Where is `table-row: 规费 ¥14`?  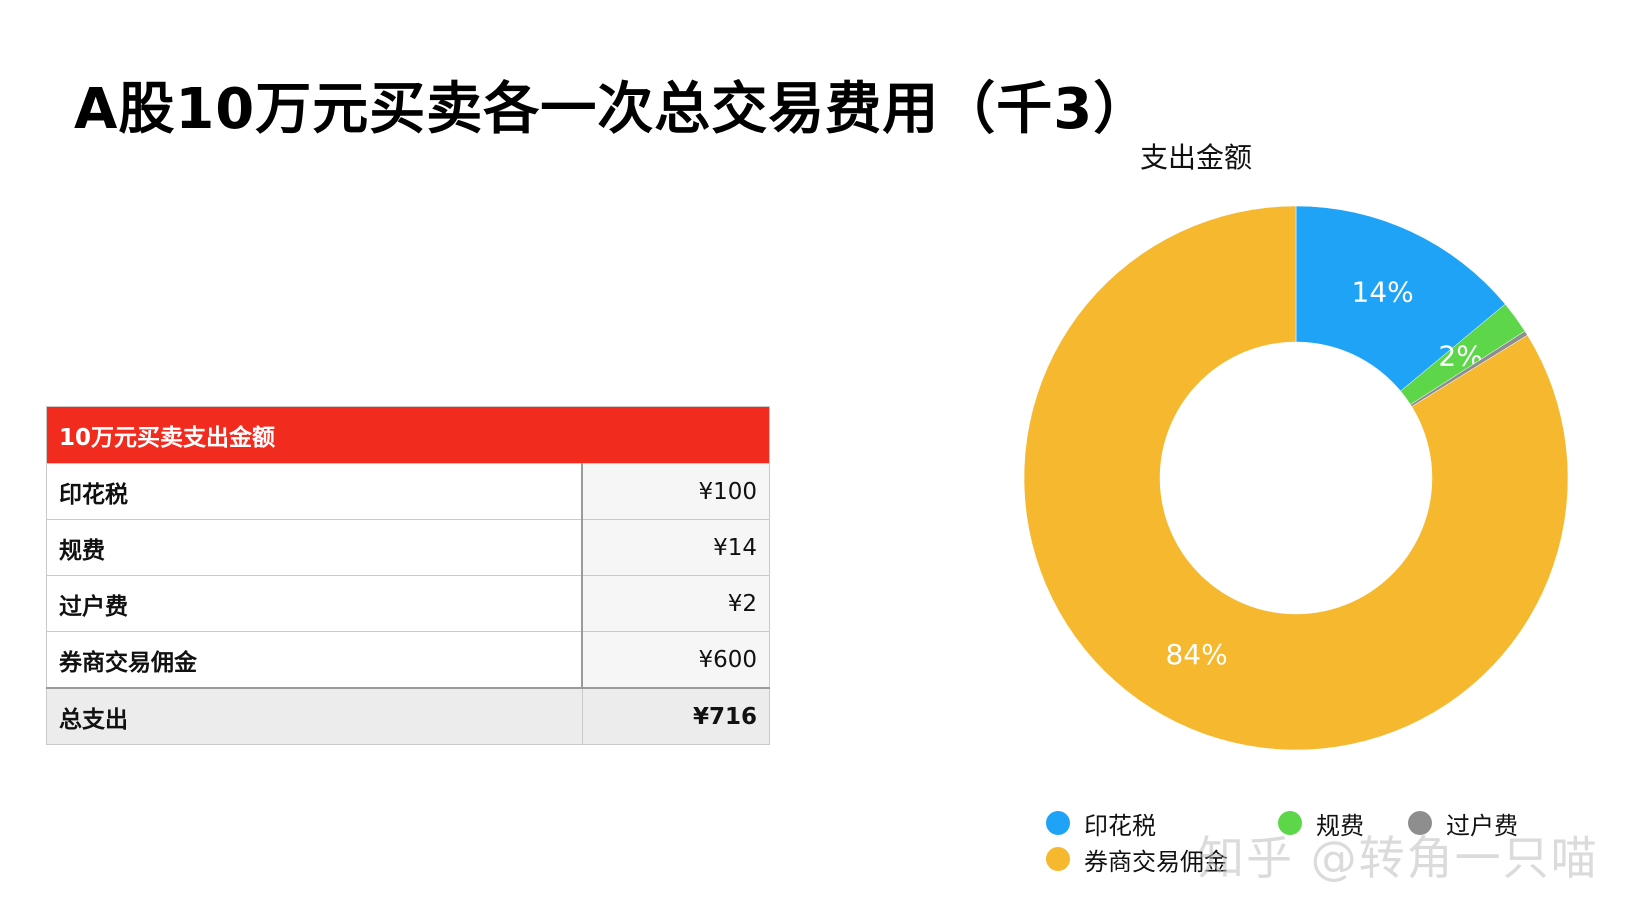 table-row: 规费 ¥14 is located at coordinates (408, 547).